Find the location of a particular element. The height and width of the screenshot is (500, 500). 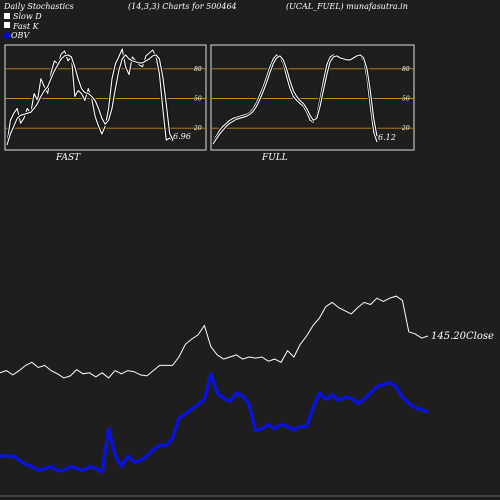

fast-panel-frame is located at coordinates (105, 97).